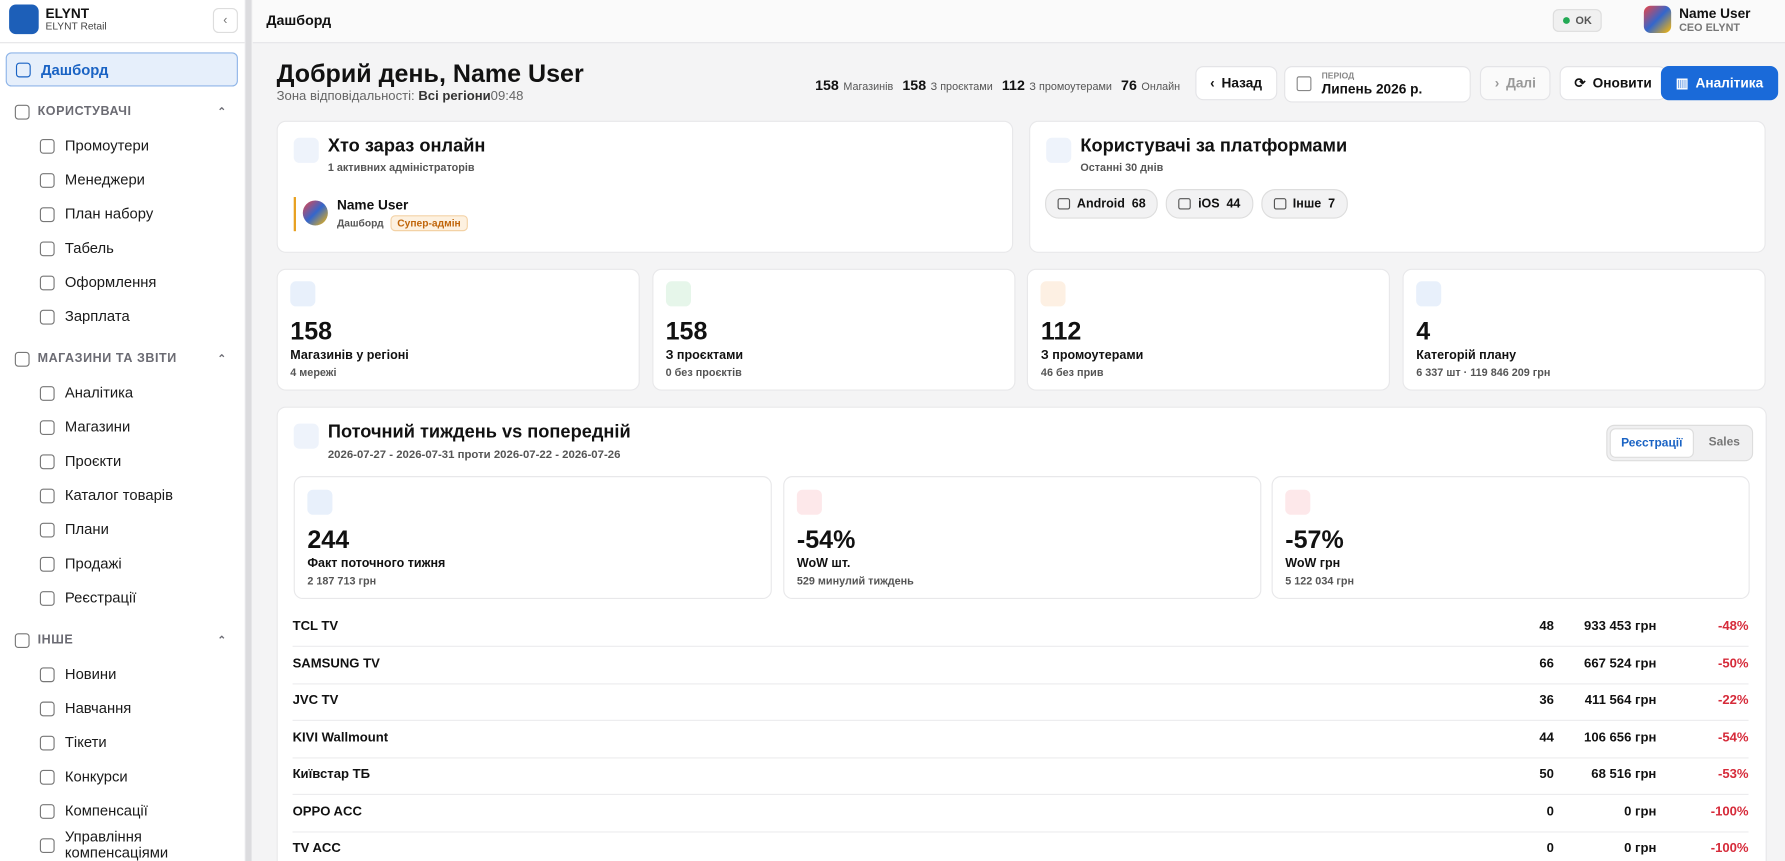  I want to click on nav-section: ІНШЕ ⌃, so click(122, 640).